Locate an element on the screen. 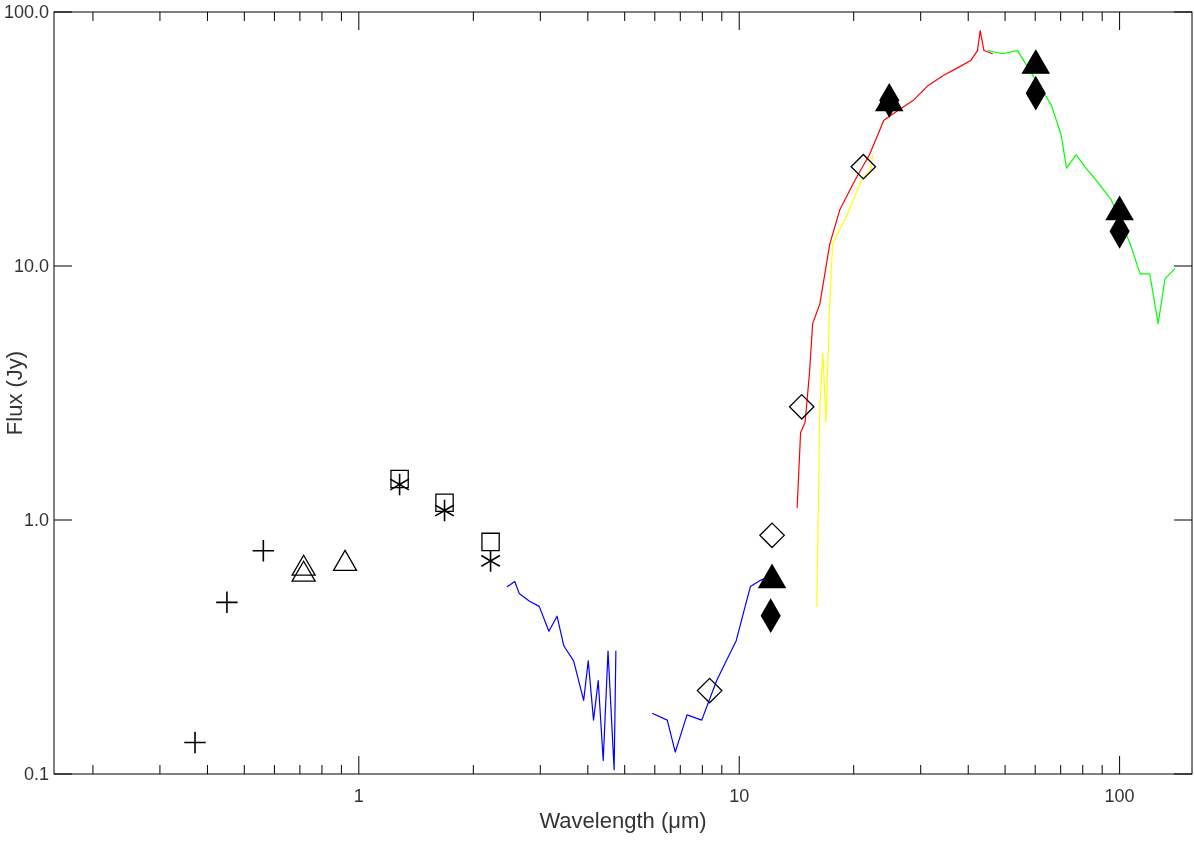  x-axis-title: Wavelength (μm) is located at coordinates (623, 820).